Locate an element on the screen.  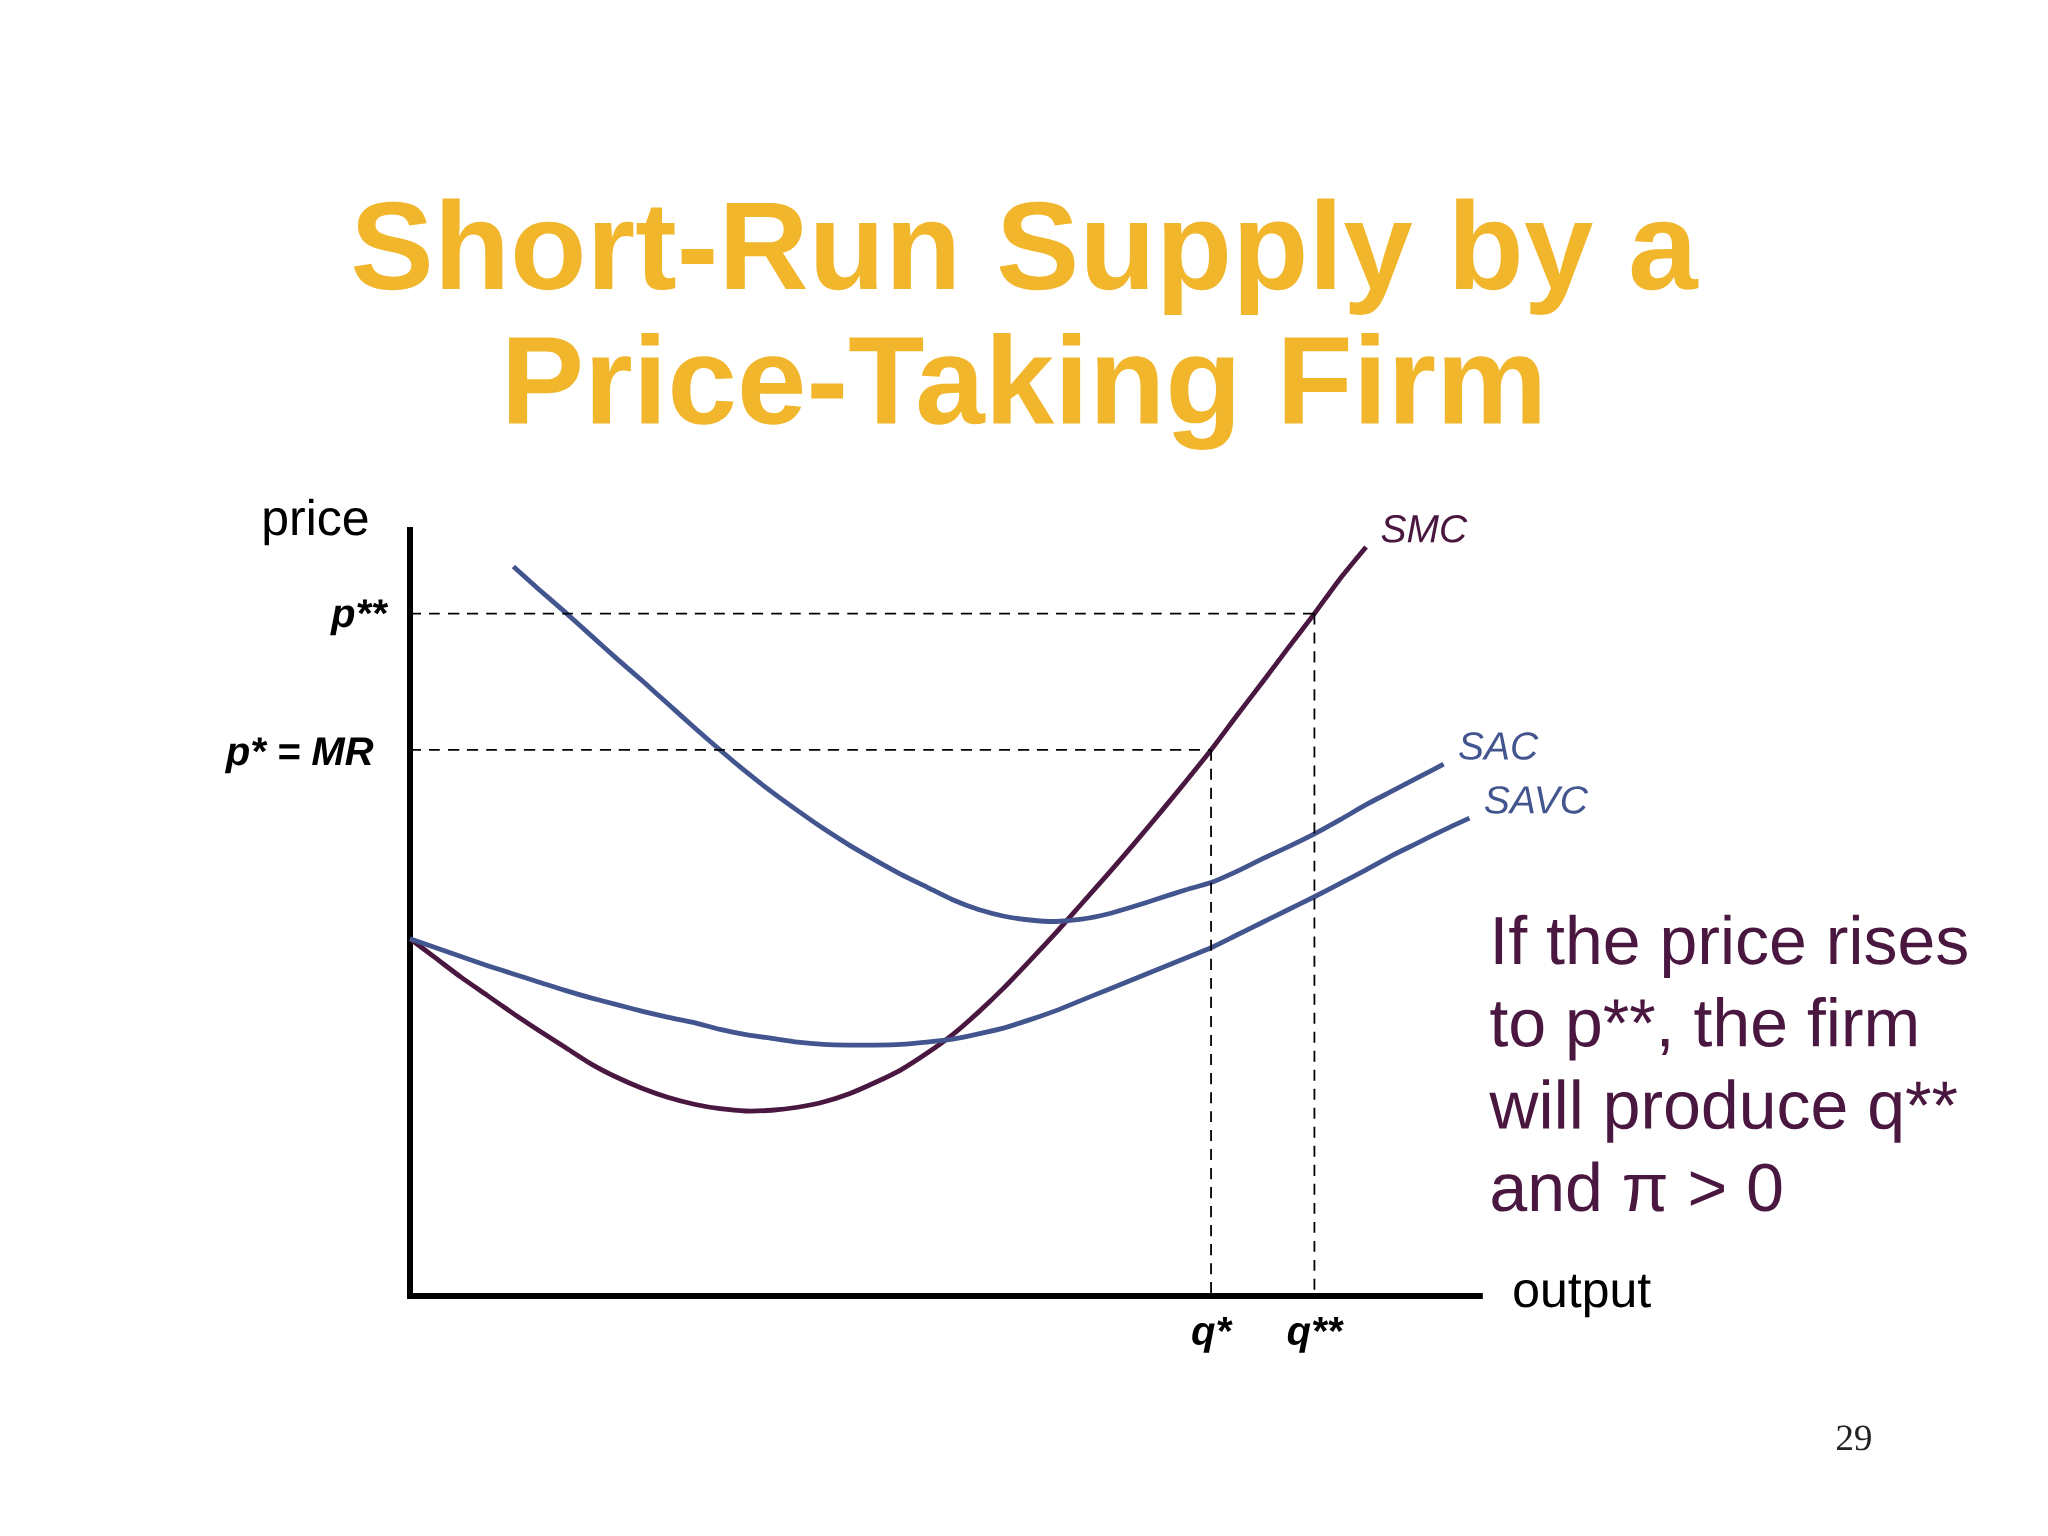
text: 29 is located at coordinates (1854, 1438).